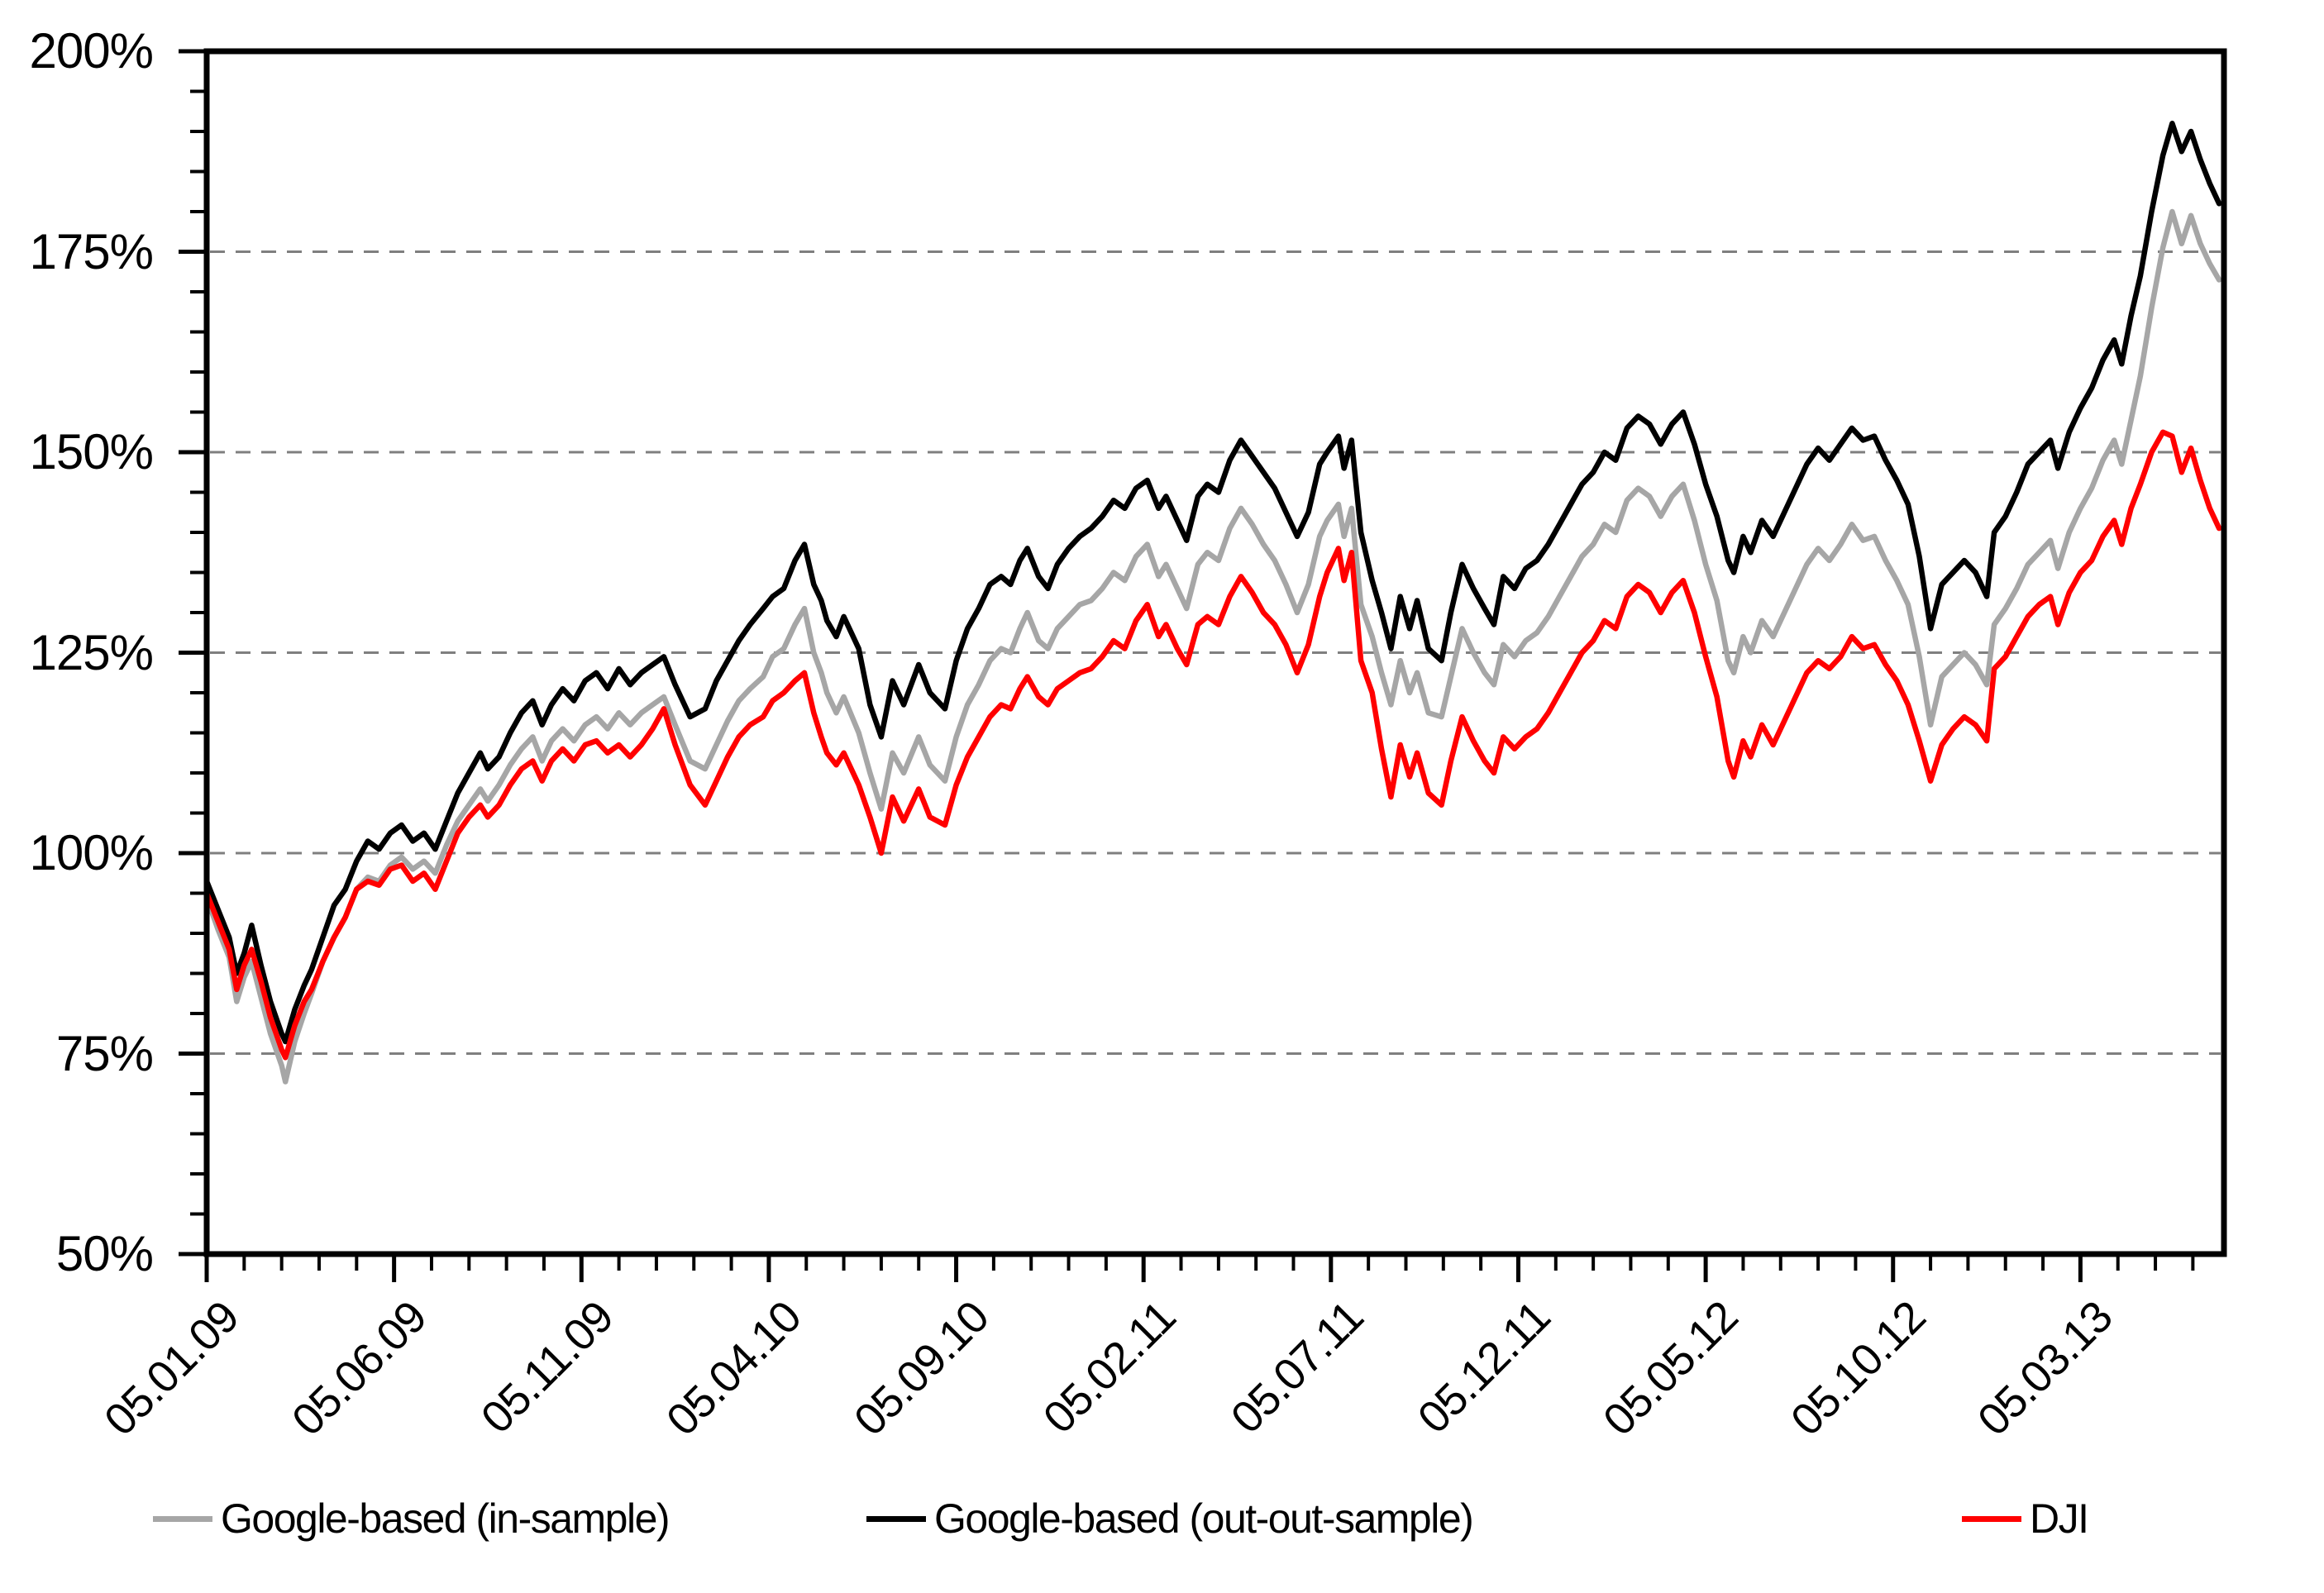 The image size is (2324, 1593). Describe the element at coordinates (91, 451) in the screenshot. I see `y-tick-label: 150%` at that location.